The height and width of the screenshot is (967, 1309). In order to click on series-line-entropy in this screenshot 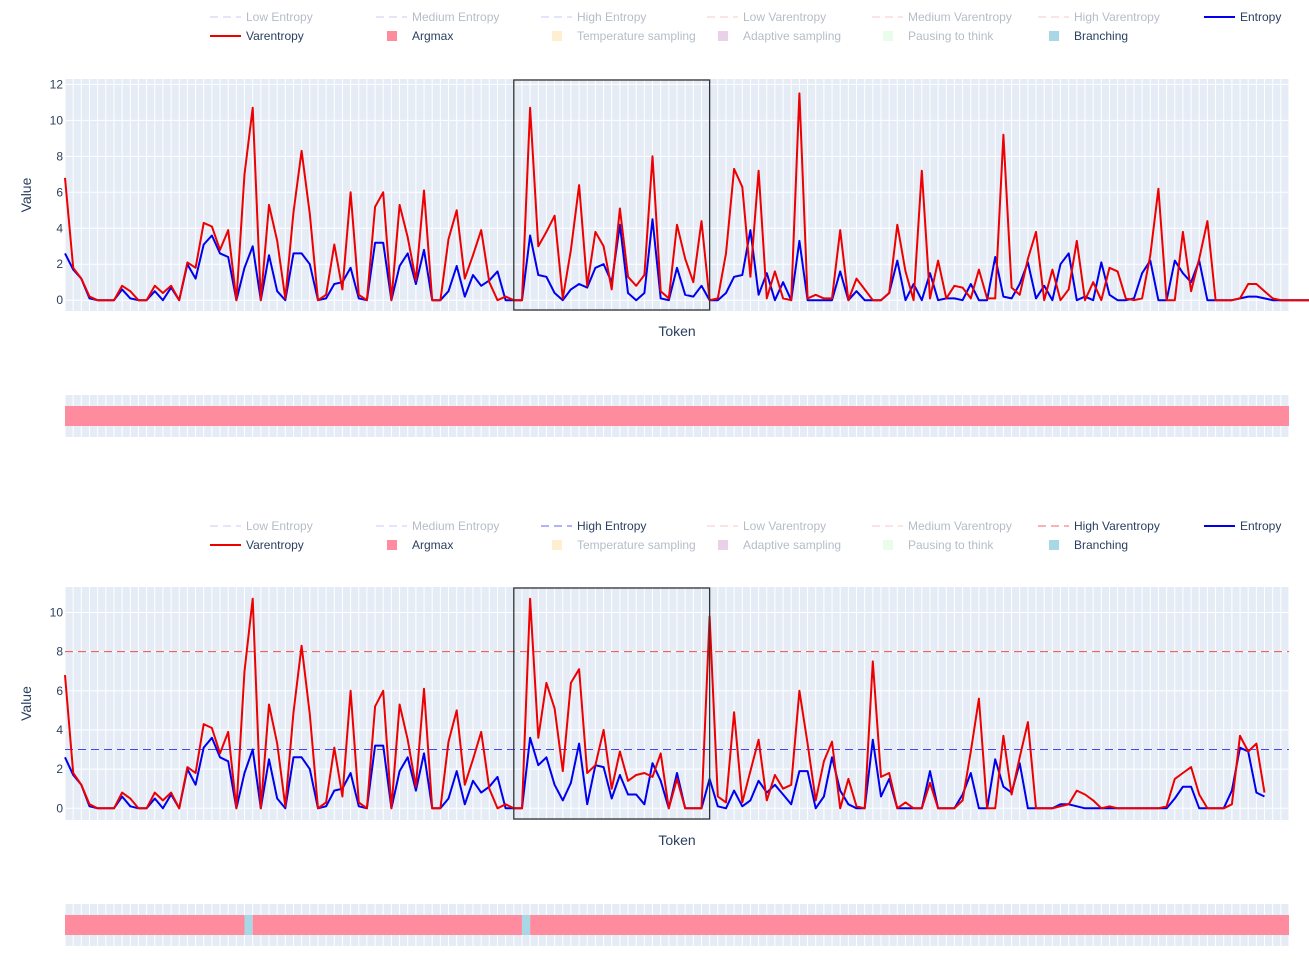, I will do `click(686, 260)`.